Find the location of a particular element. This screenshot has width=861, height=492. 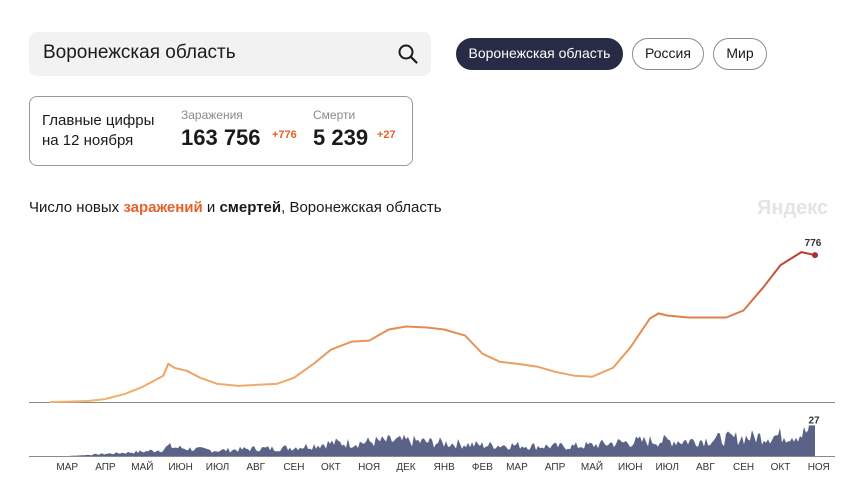

region-chip-russia: Россия is located at coordinates (668, 54).